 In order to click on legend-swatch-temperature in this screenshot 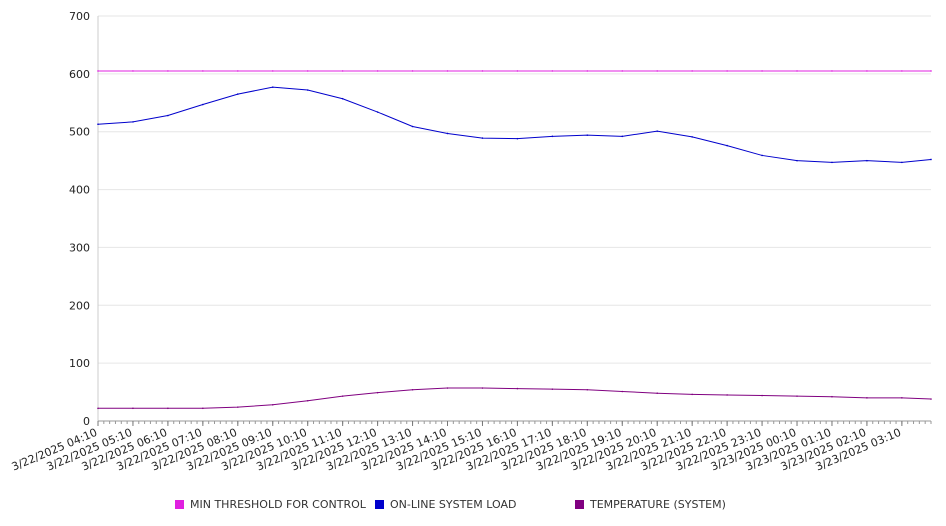, I will do `click(579, 504)`.